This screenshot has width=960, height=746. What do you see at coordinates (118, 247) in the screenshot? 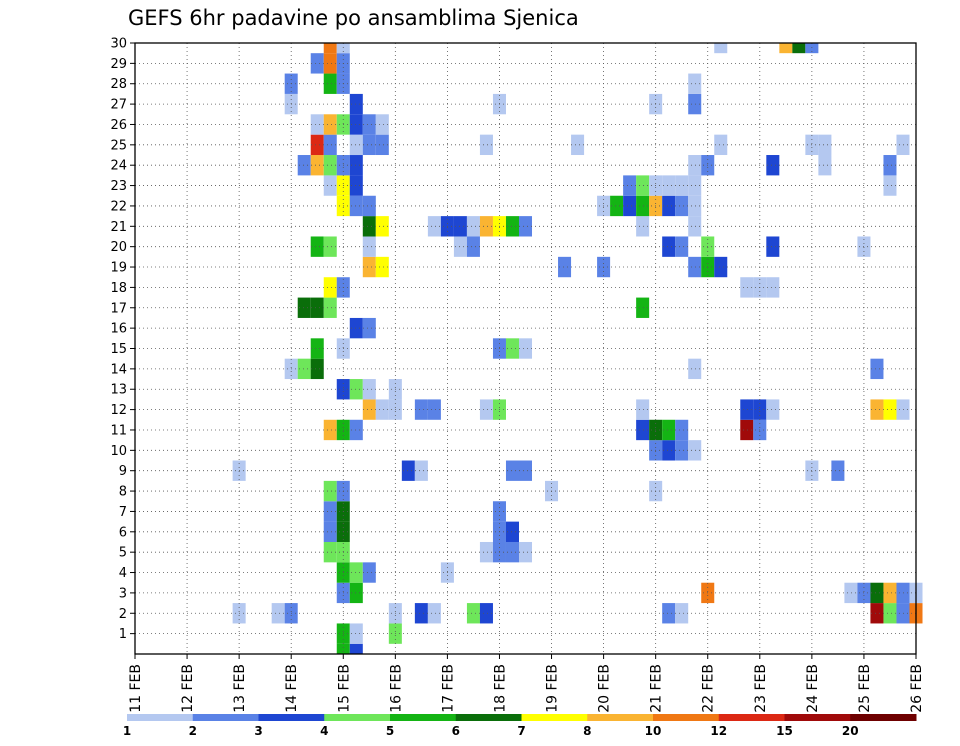
I see `y-tick-label: 20` at bounding box center [118, 247].